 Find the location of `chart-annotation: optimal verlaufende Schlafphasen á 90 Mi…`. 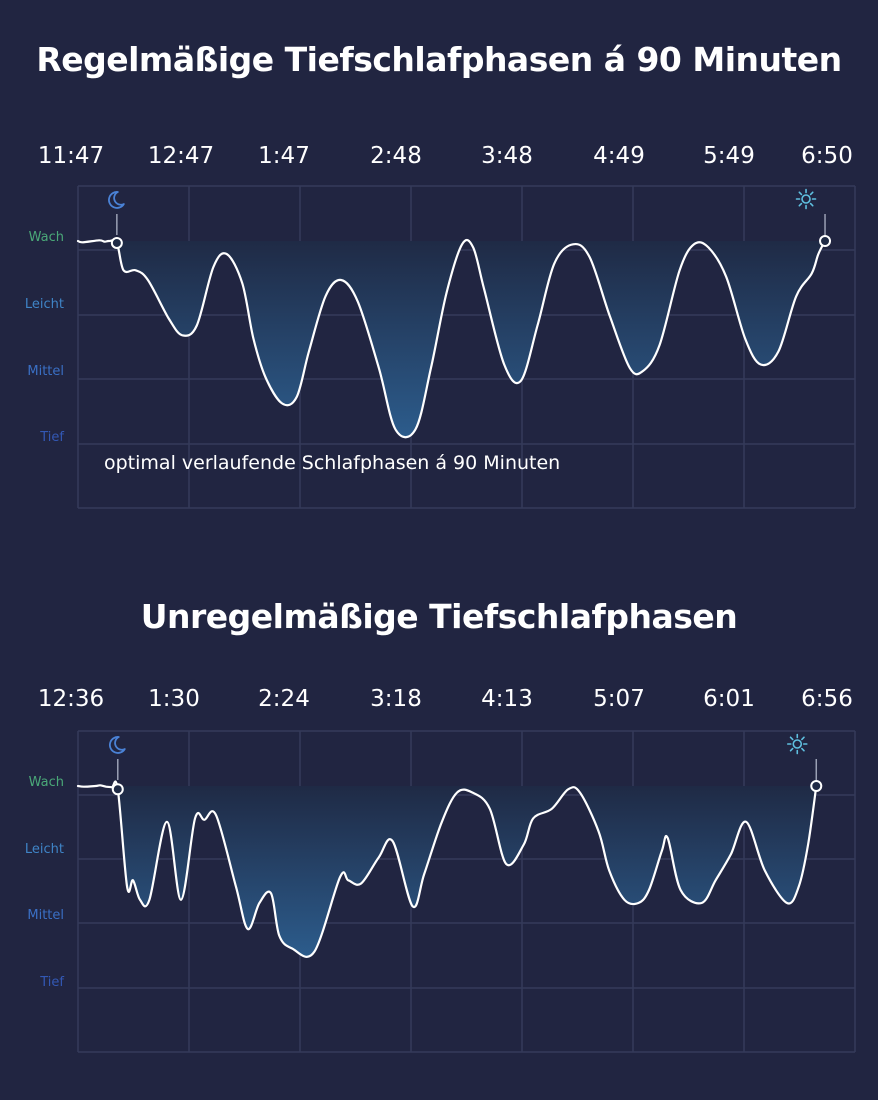

chart-annotation: optimal verlaufende Schlafphasen á 90 Mi… is located at coordinates (332, 463).